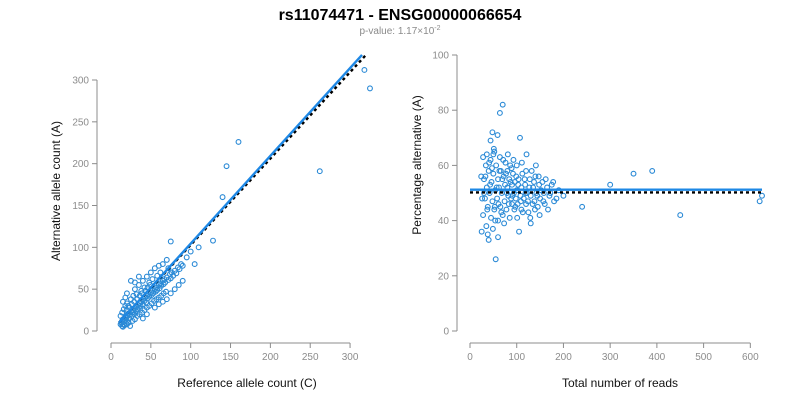  I want to click on right-y-tick-label: 40, so click(444, 221).